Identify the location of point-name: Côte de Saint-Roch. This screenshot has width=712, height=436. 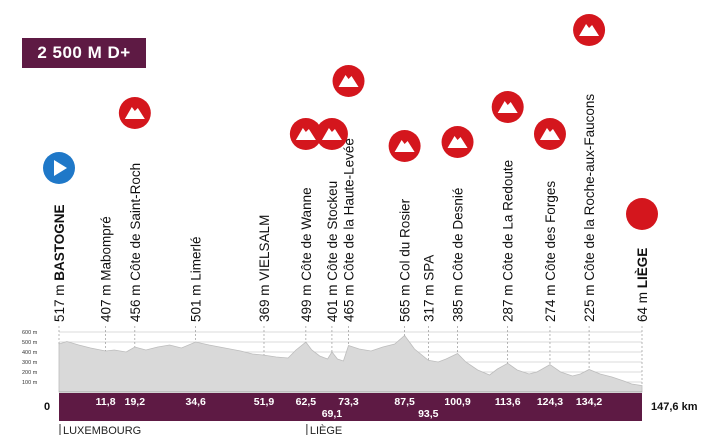
(135, 222).